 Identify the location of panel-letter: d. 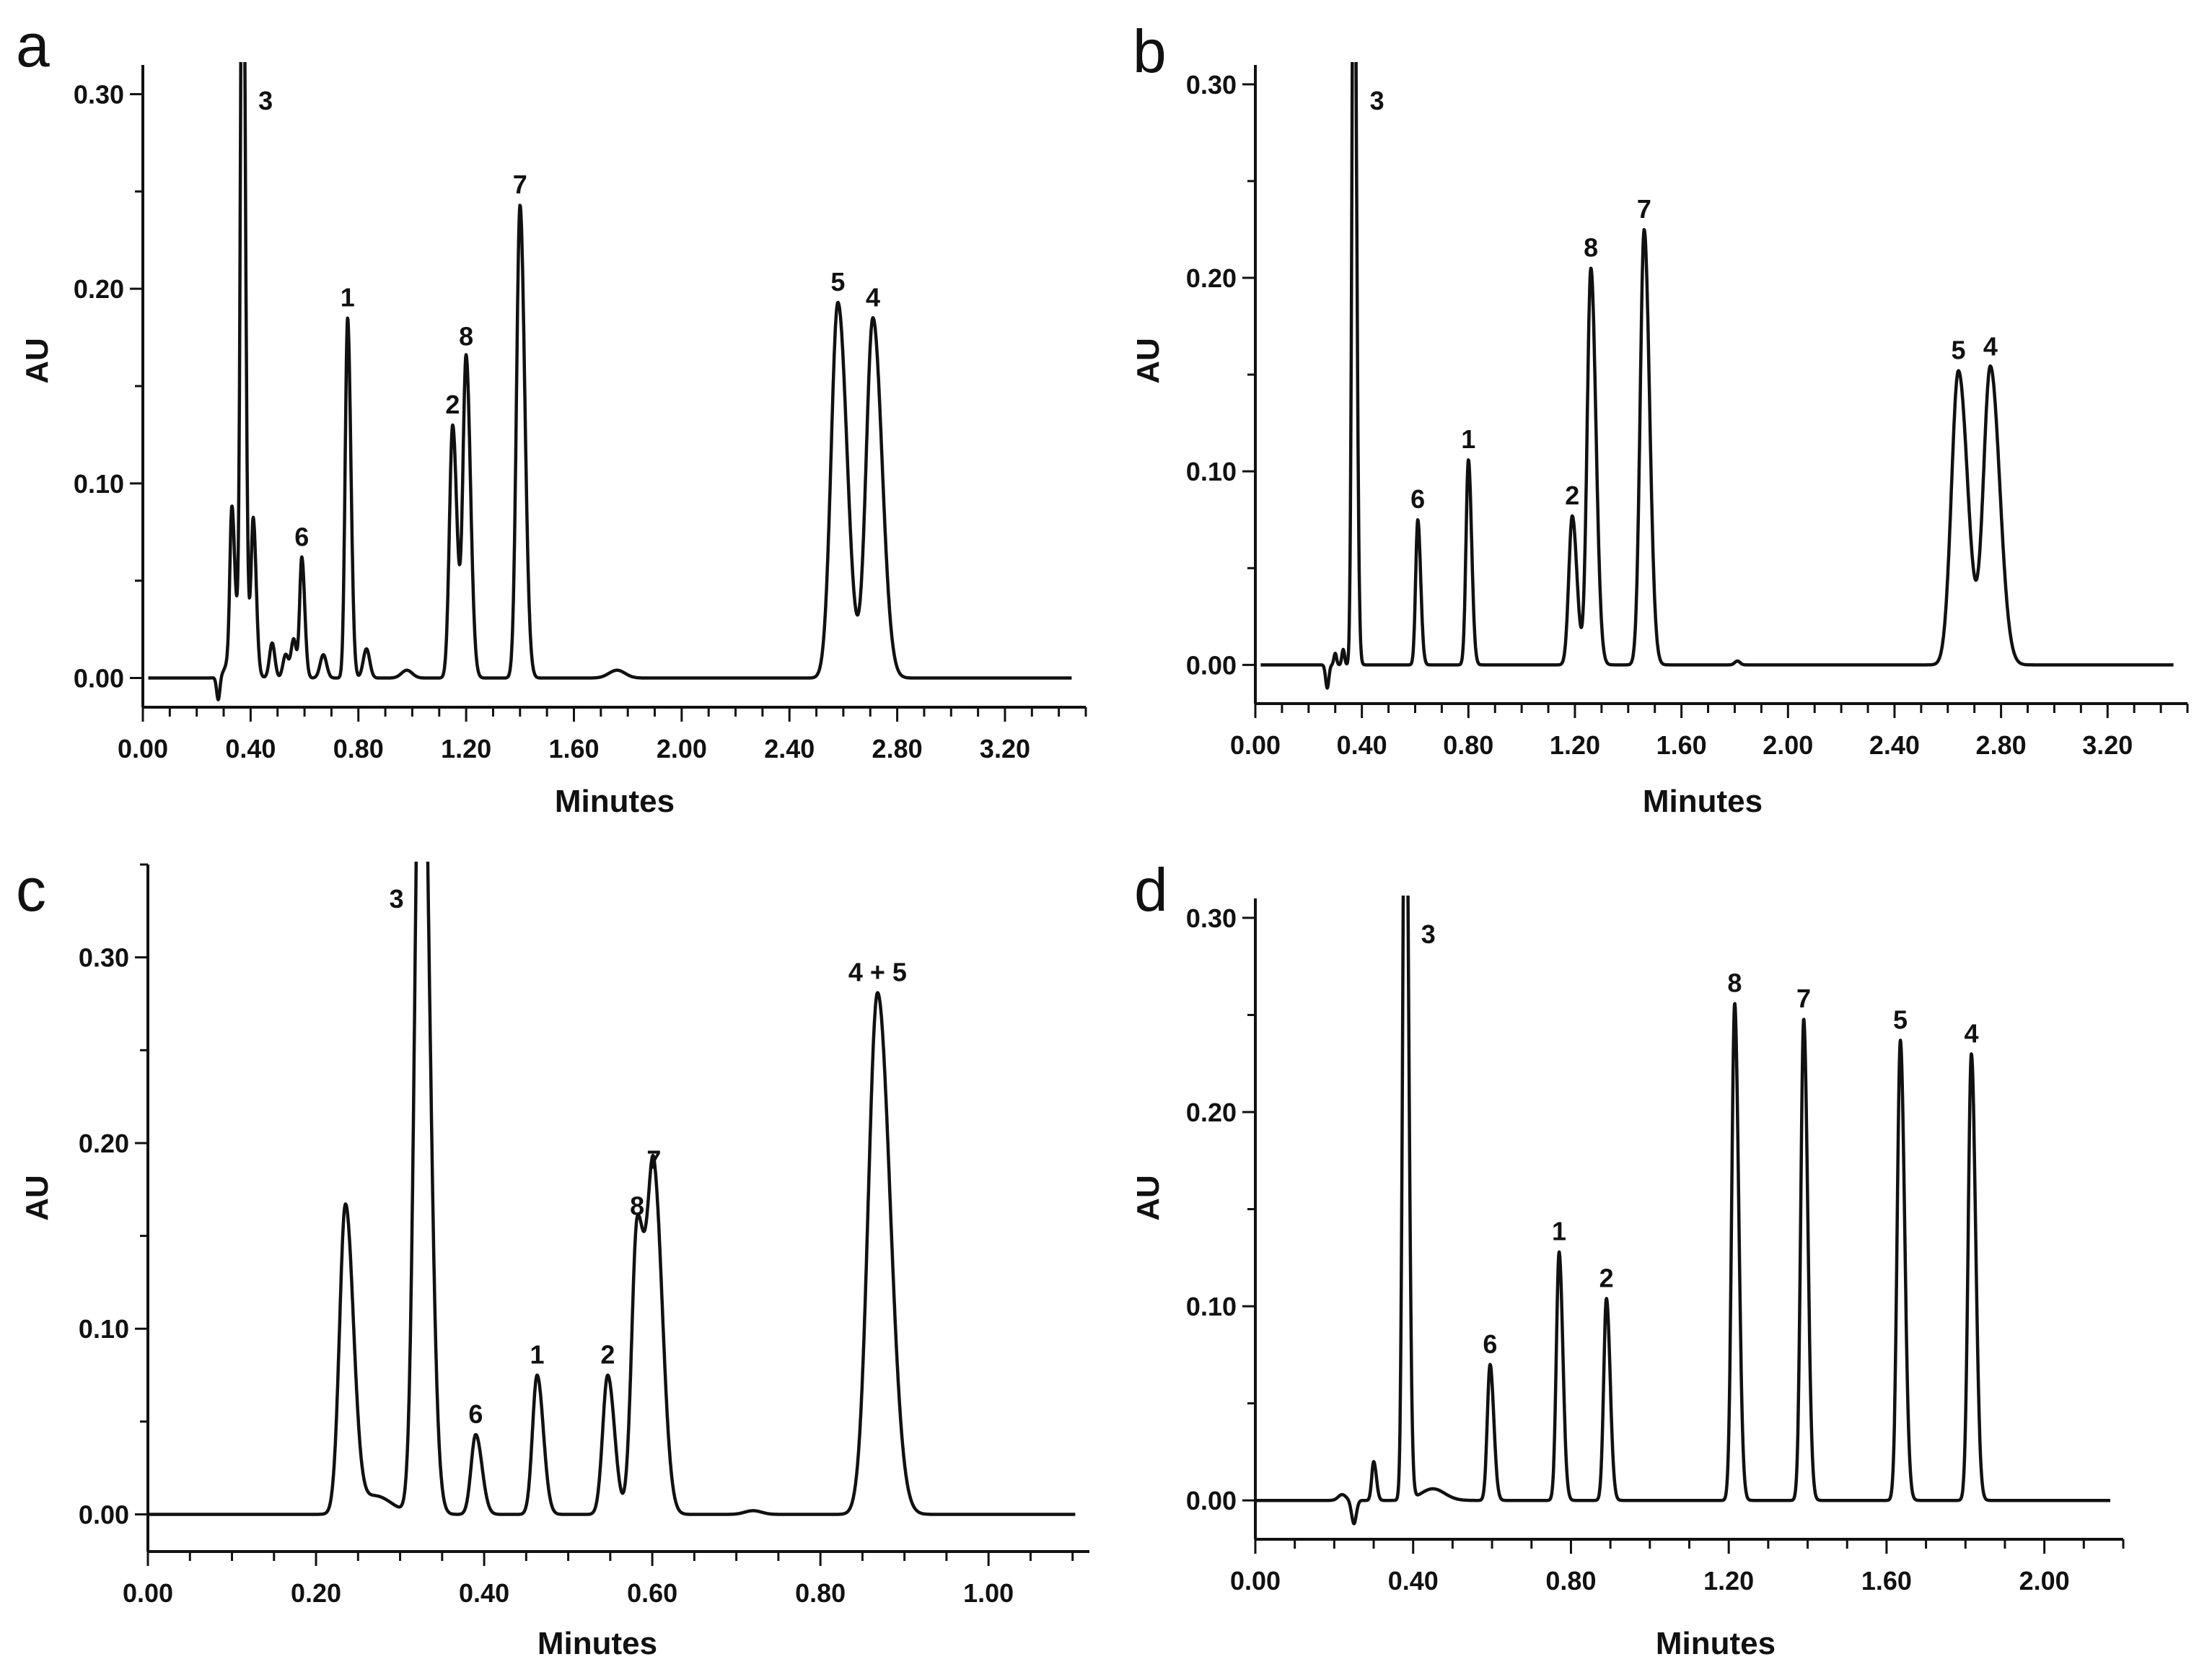
(1151, 890).